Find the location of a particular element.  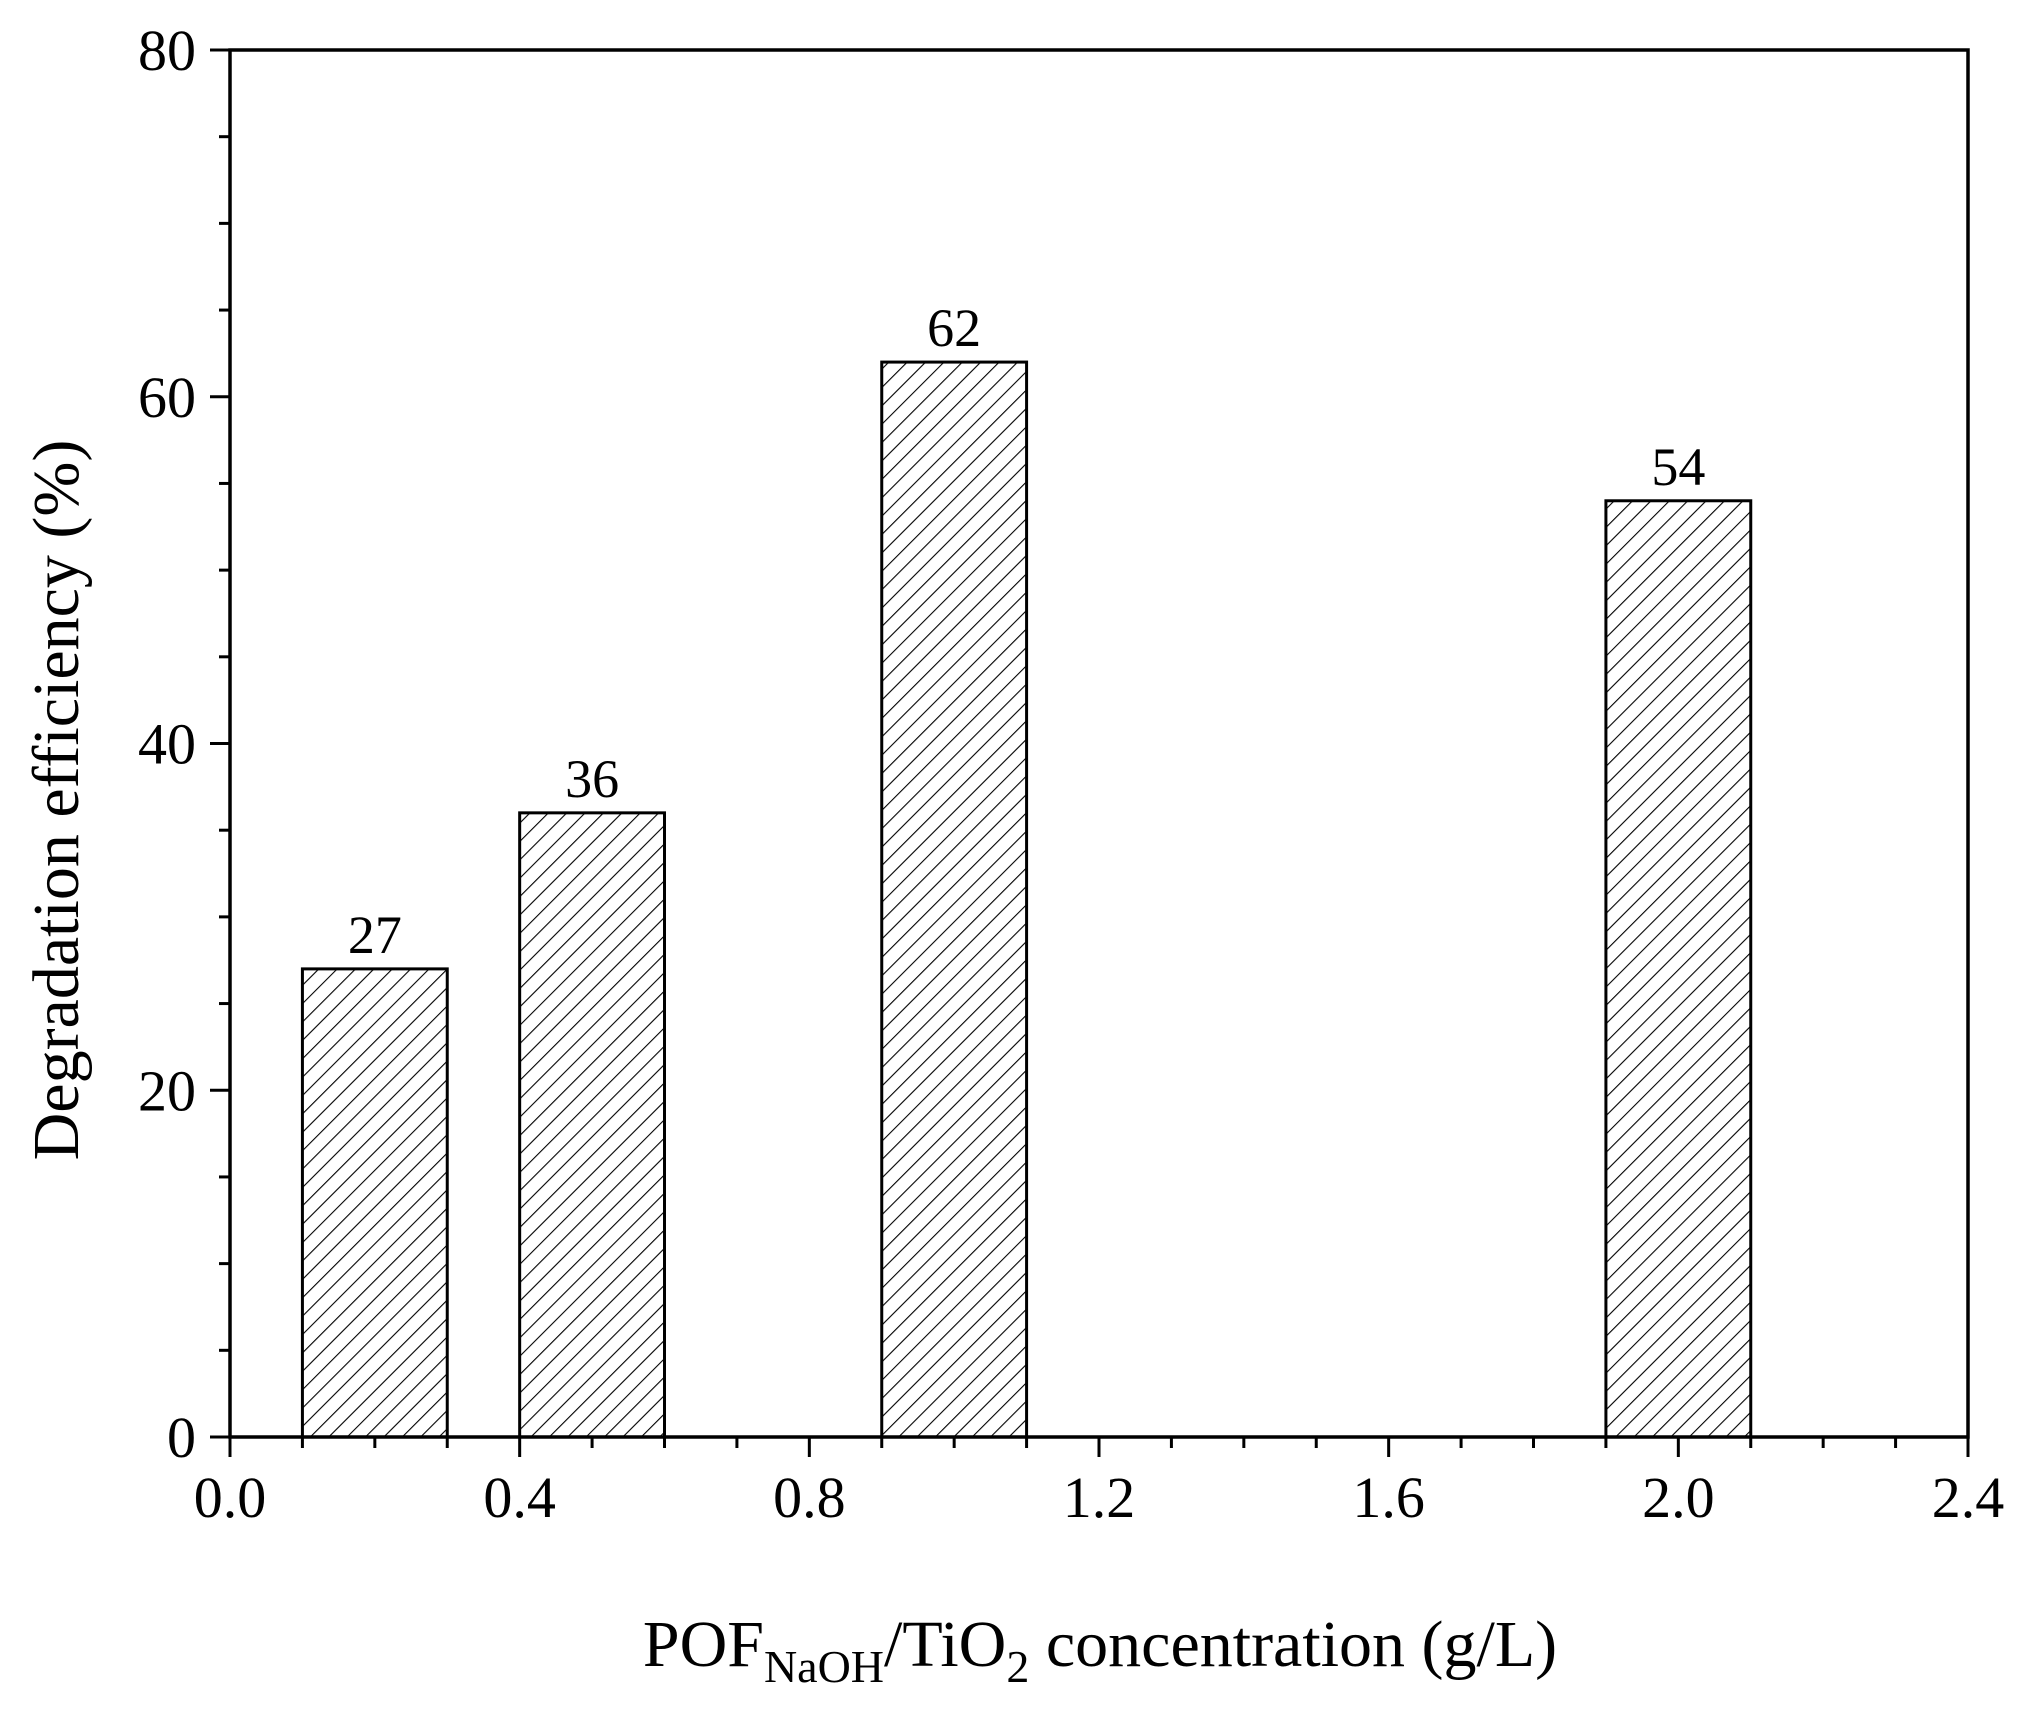

x-axis-title-end: concentration (g/L) is located at coordinates (1293, 1644).